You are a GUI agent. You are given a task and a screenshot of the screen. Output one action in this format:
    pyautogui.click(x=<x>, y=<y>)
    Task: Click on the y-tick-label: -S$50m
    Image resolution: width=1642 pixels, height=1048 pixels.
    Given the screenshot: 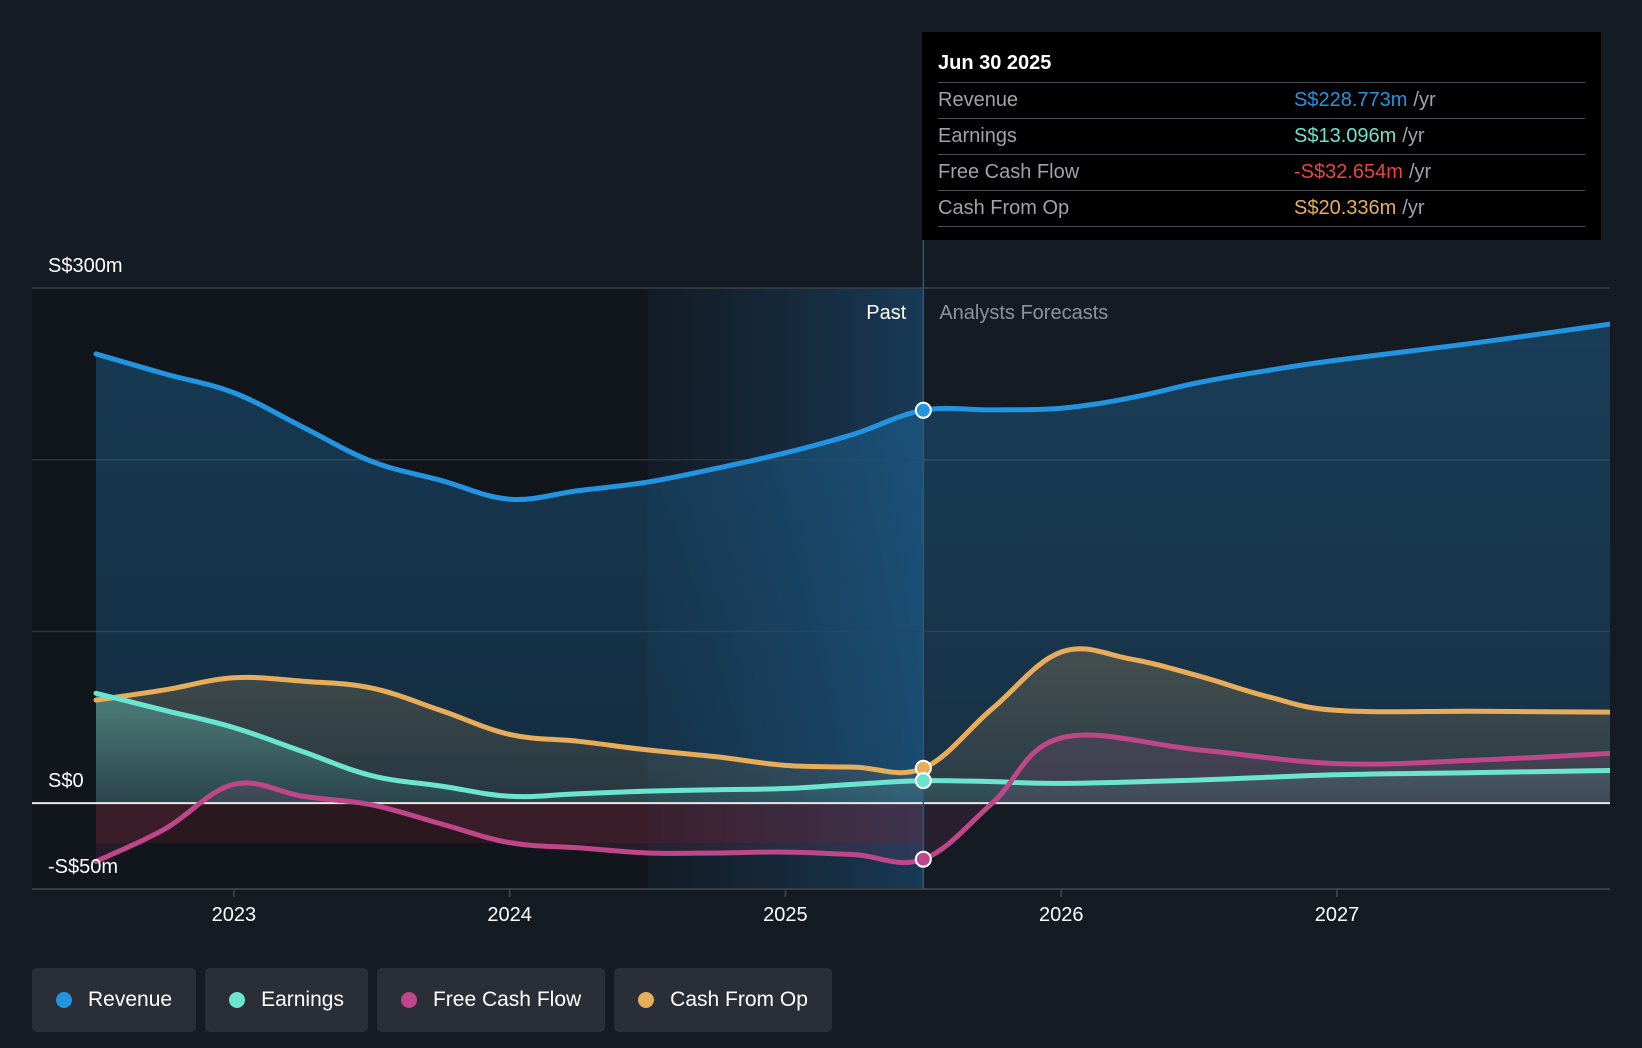 What is the action you would take?
    pyautogui.click(x=83, y=867)
    